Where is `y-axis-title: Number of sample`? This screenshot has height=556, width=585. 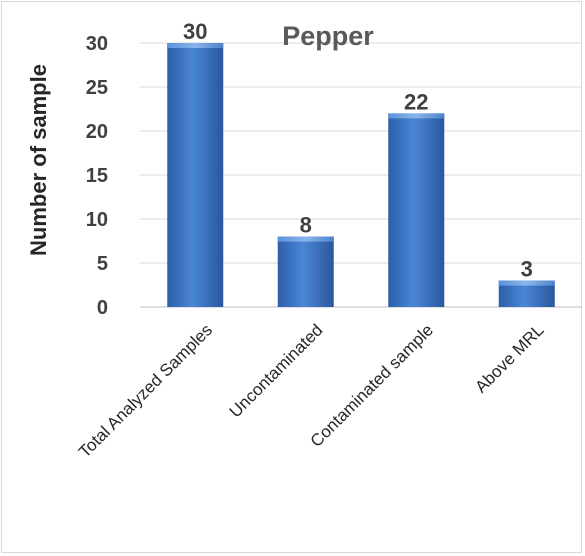 y-axis-title: Number of sample is located at coordinates (38, 160).